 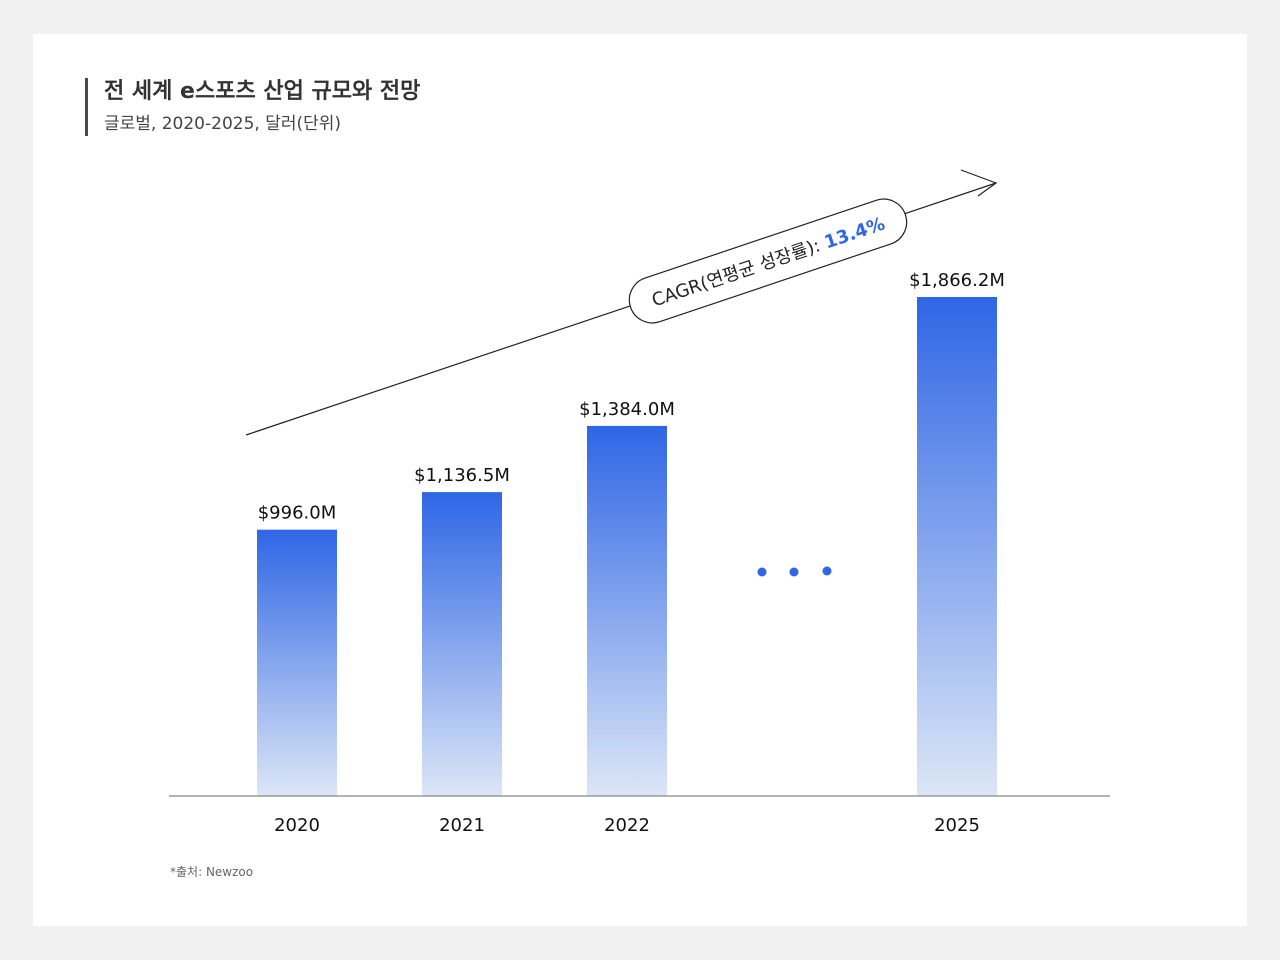 I want to click on x-tick-label: 2021, so click(x=462, y=825).